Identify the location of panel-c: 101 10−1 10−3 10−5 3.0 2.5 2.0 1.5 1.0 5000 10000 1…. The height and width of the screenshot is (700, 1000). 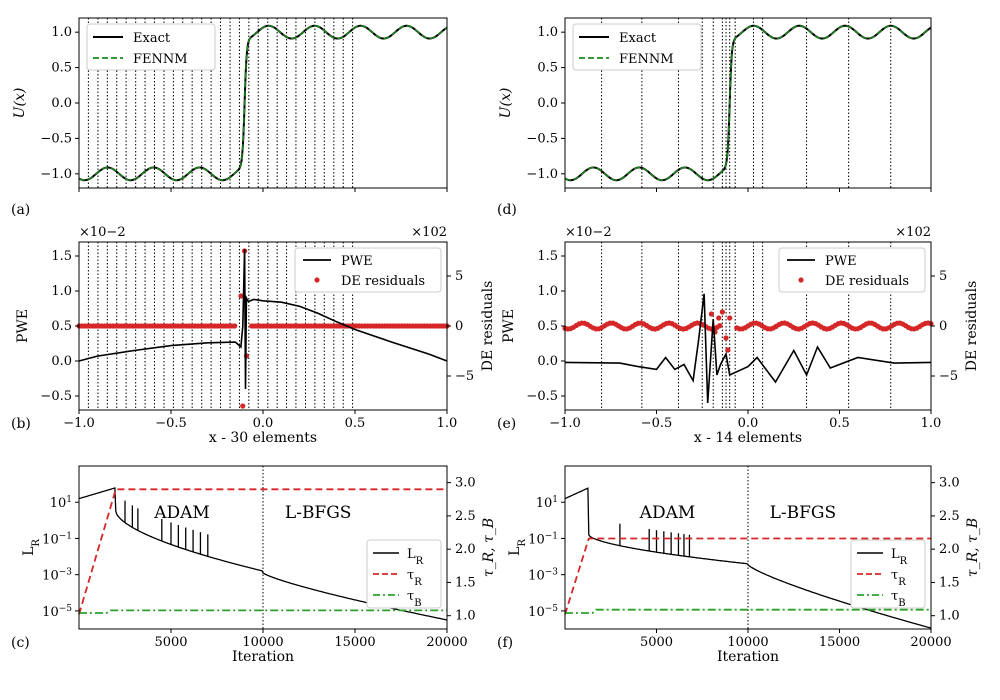
(254, 565).